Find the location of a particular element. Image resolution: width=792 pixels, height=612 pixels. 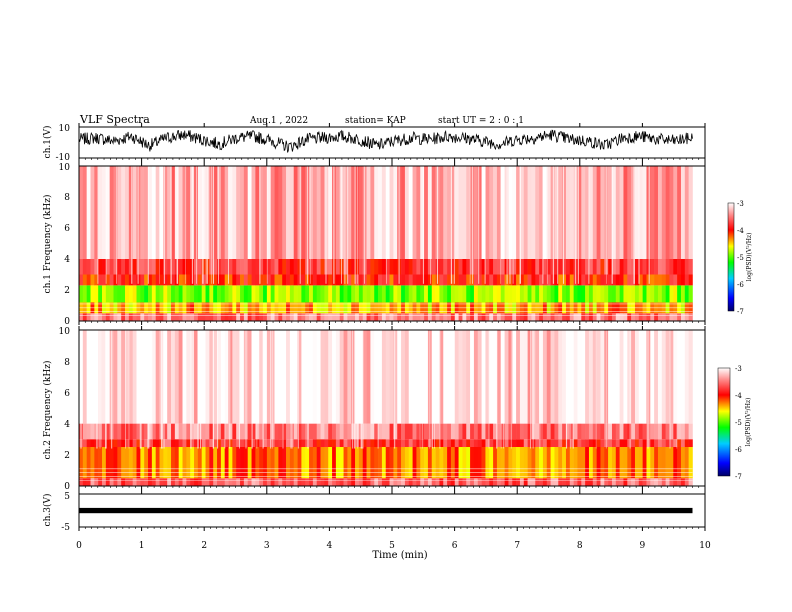

ch3-trace-band is located at coordinates (386, 510).